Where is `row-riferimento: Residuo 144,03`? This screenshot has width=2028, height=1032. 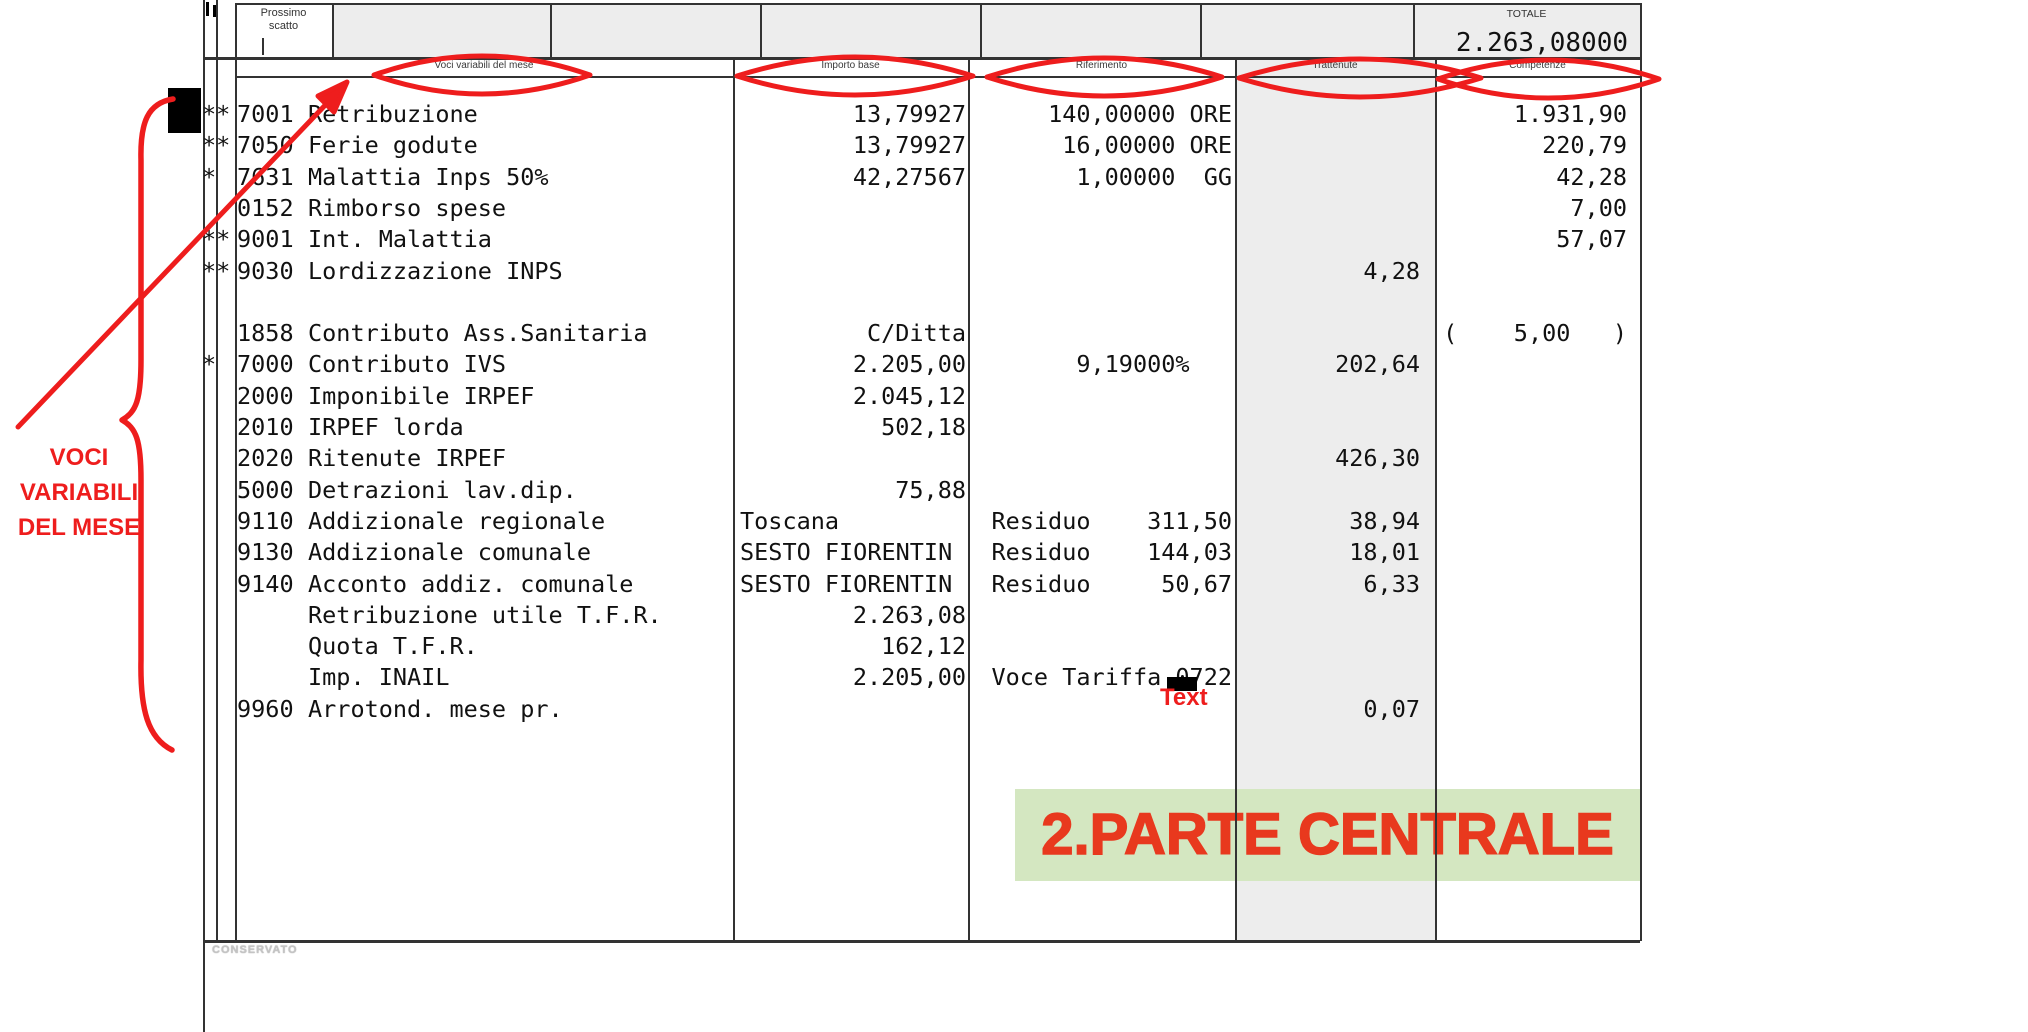 row-riferimento: Residuo 144,03 is located at coordinates (1111, 552).